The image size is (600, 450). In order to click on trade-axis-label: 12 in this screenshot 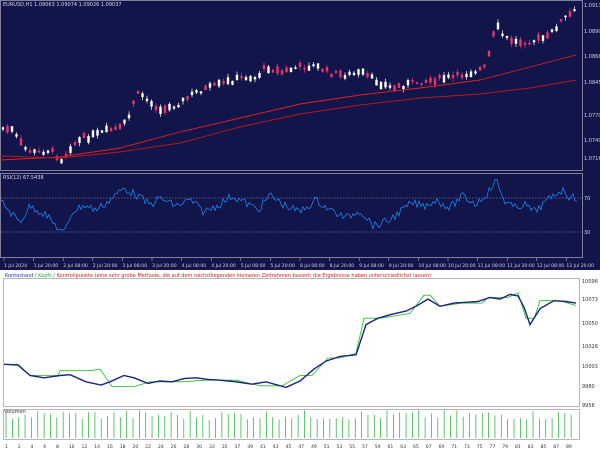, I will do `click(85, 447)`.